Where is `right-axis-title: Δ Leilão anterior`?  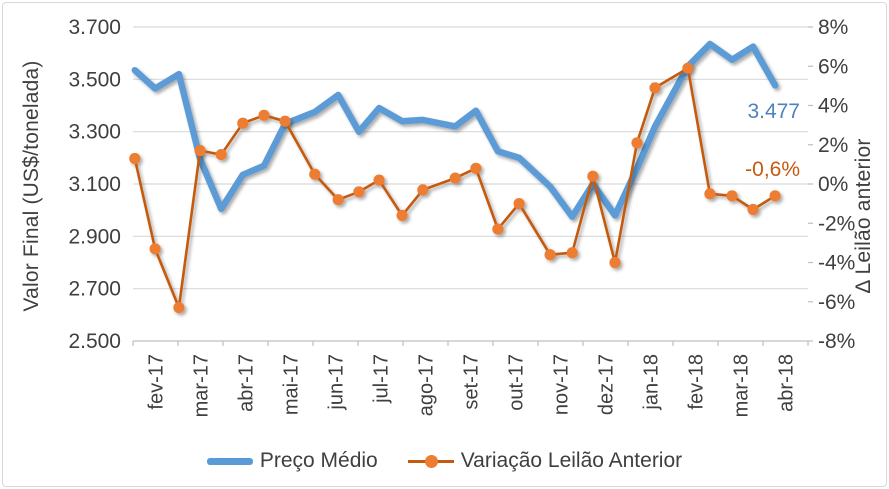 right-axis-title: Δ Leilão anterior is located at coordinates (863, 216).